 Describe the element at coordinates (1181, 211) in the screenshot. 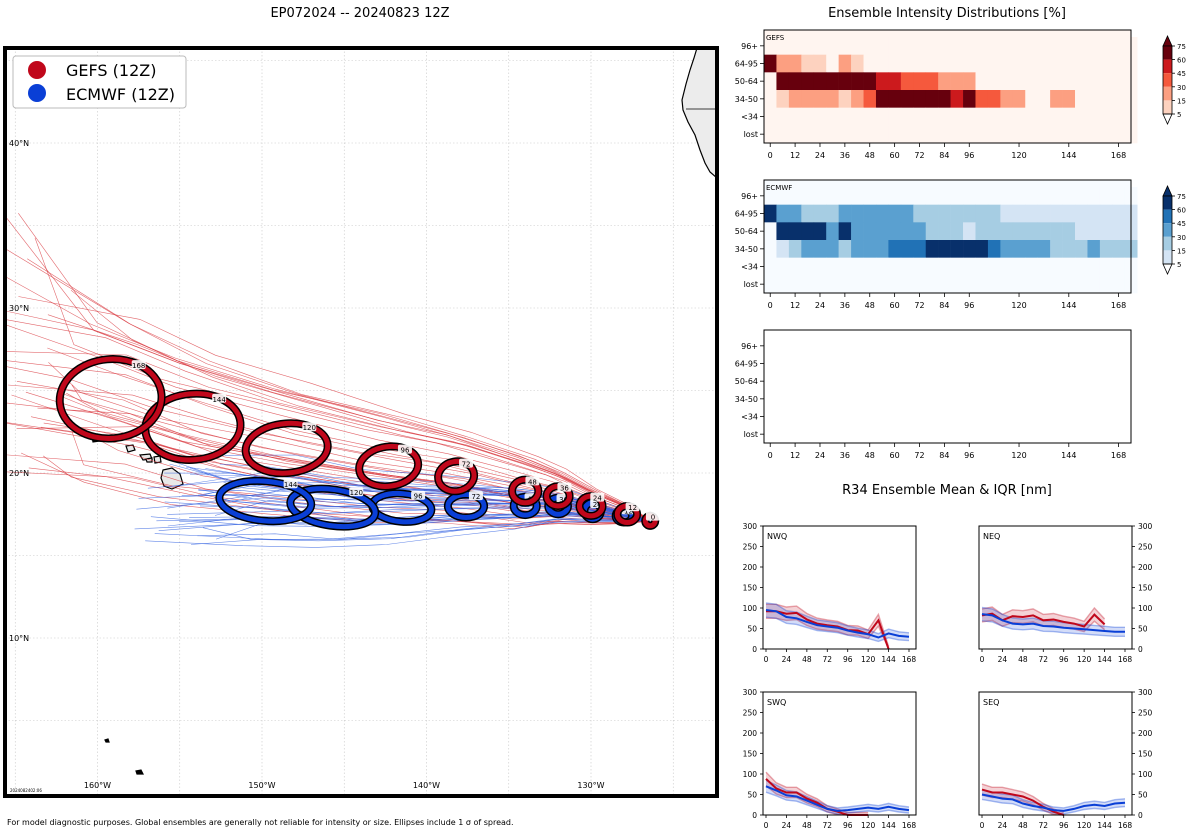

I see `colorbar-tick-label: 60` at that location.